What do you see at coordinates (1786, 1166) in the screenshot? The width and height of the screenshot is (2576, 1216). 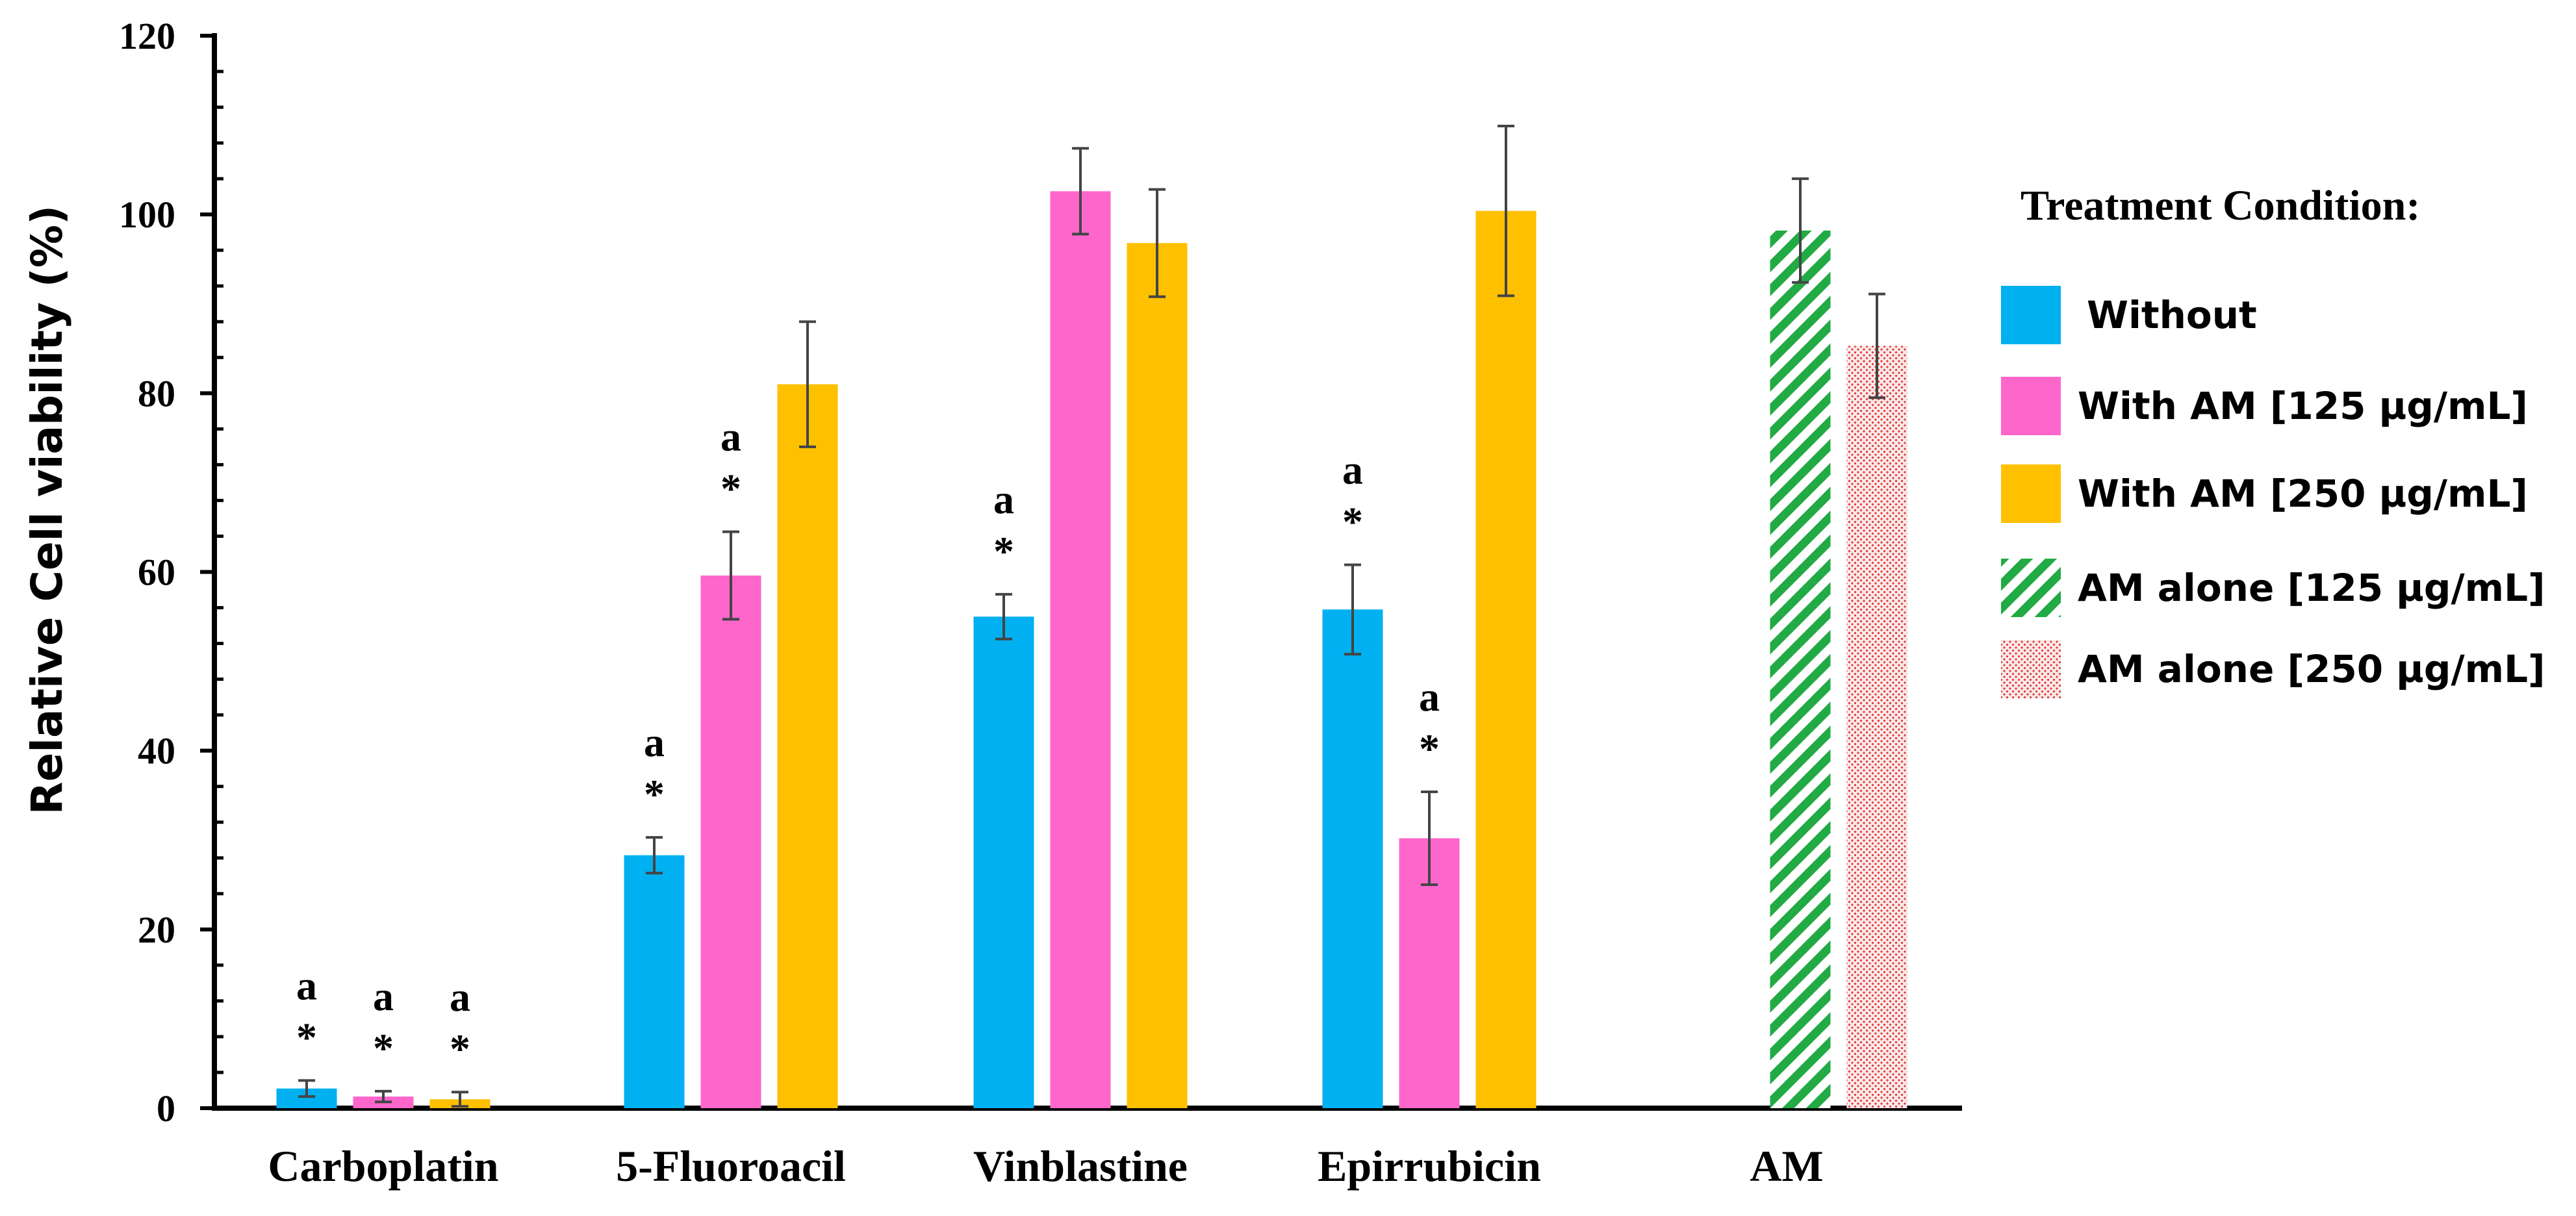 I see `category-label: AM` at bounding box center [1786, 1166].